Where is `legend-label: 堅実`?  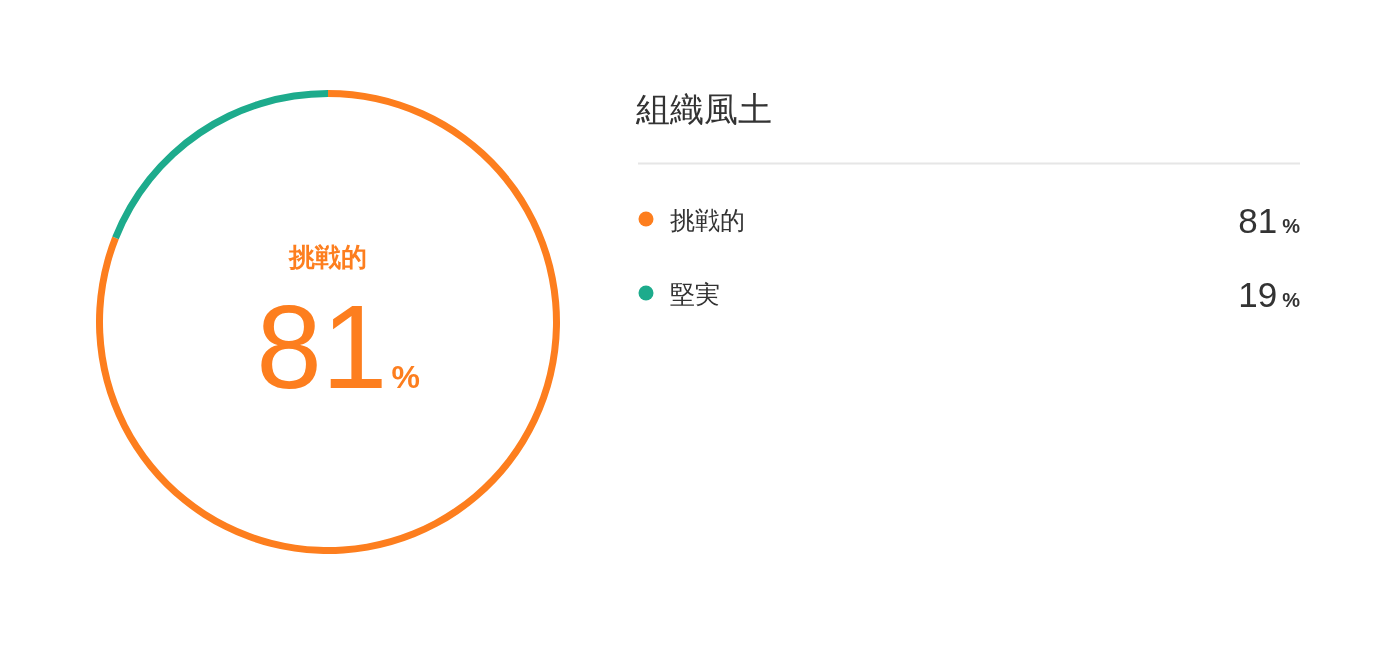
legend-label: 堅実 is located at coordinates (695, 294).